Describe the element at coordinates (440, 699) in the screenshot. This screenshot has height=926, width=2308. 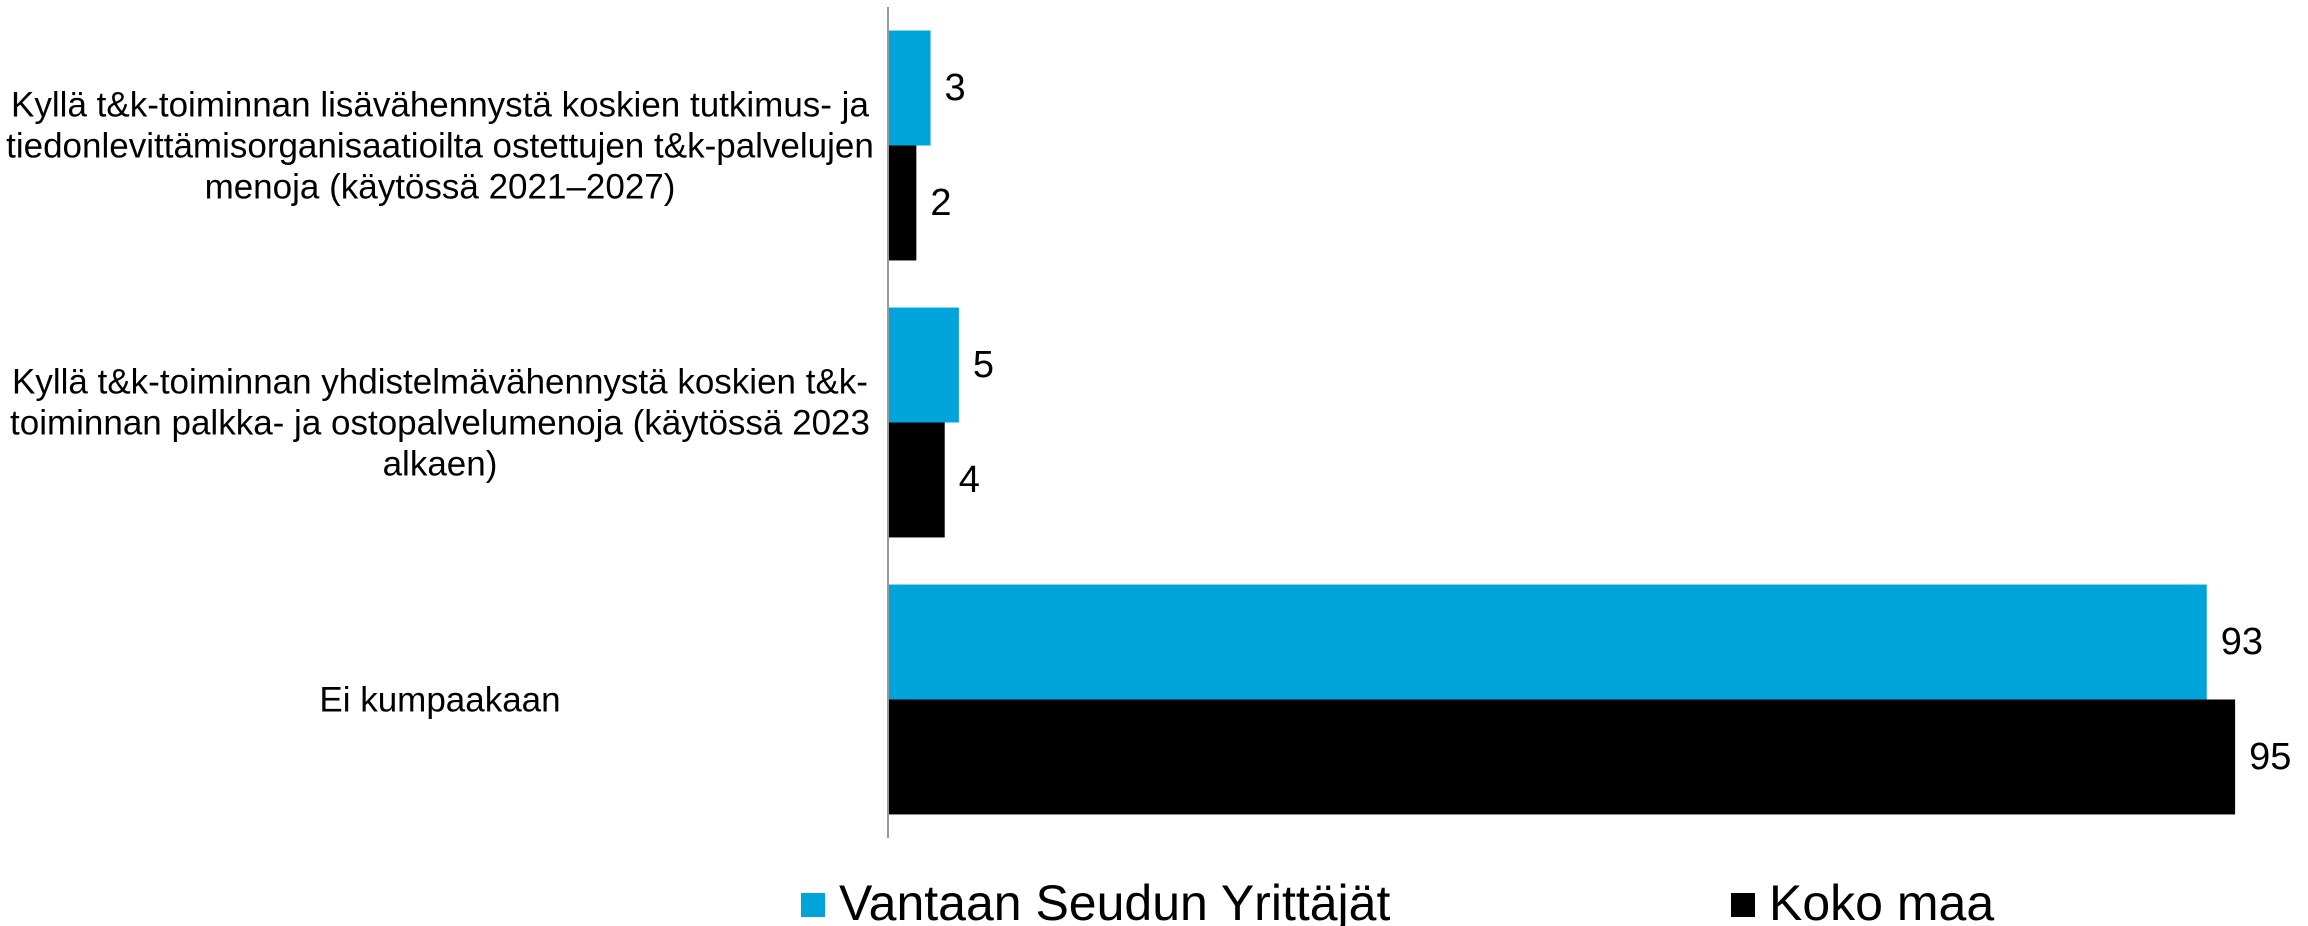
I see `category-label: Ei kumpaakaan` at that location.